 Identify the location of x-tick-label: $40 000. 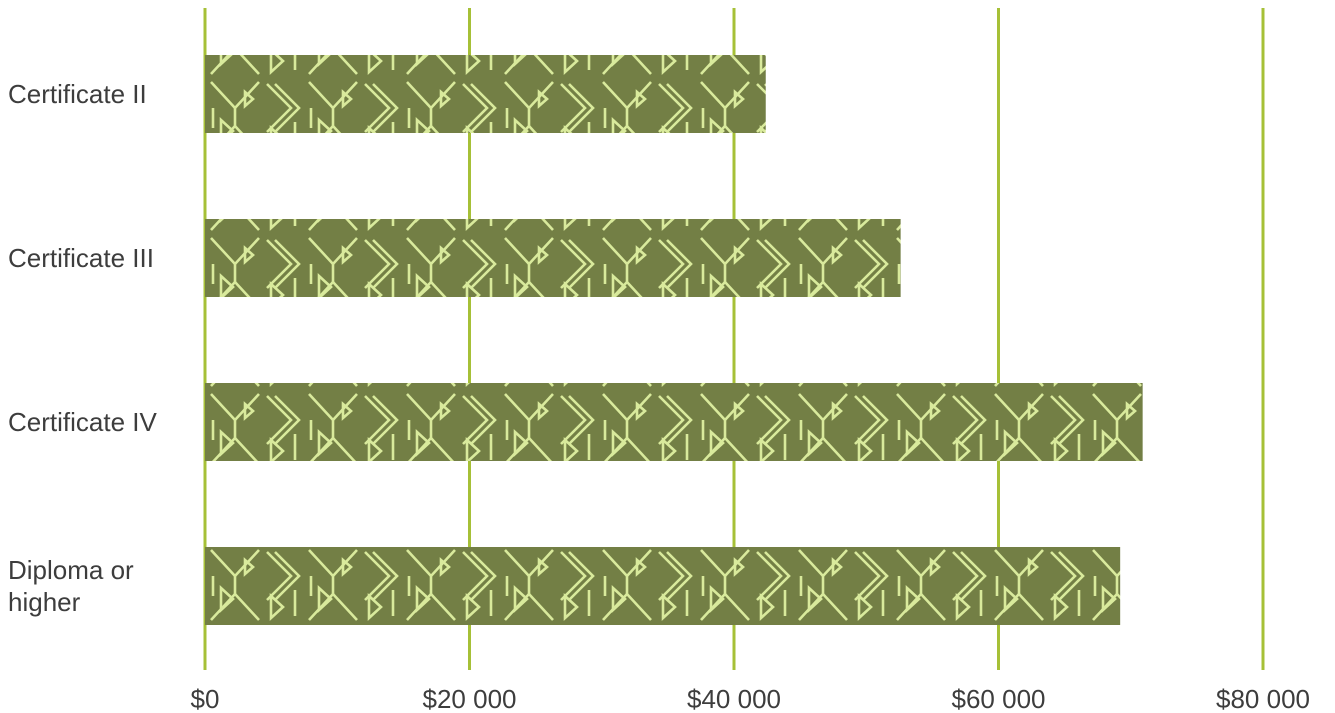
(734, 698).